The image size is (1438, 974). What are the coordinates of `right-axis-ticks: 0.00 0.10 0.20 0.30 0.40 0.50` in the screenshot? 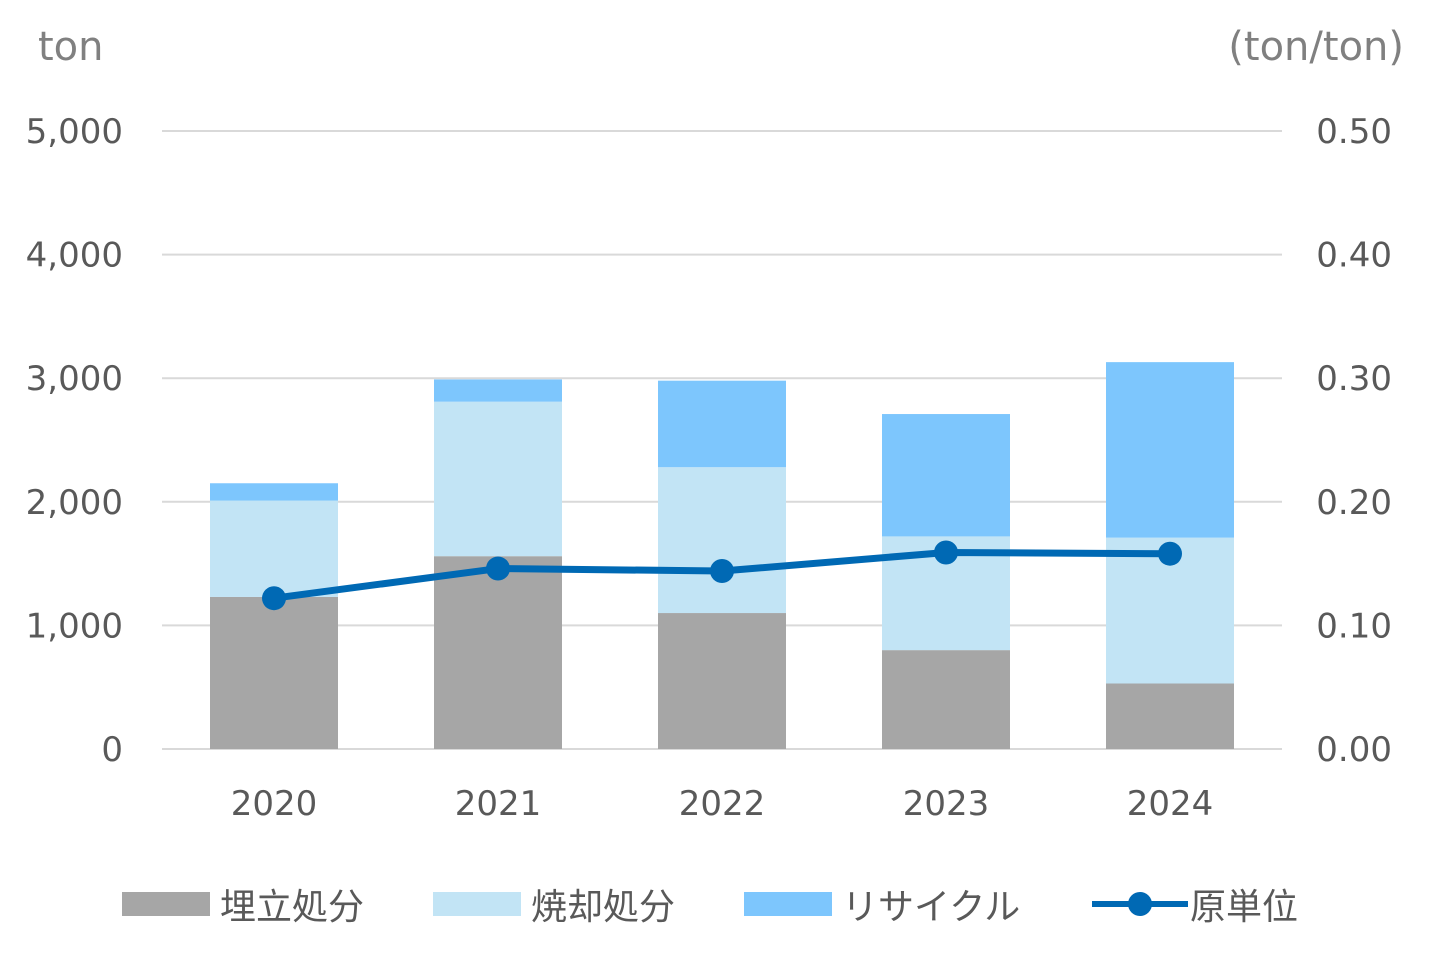 It's located at (1354, 441).